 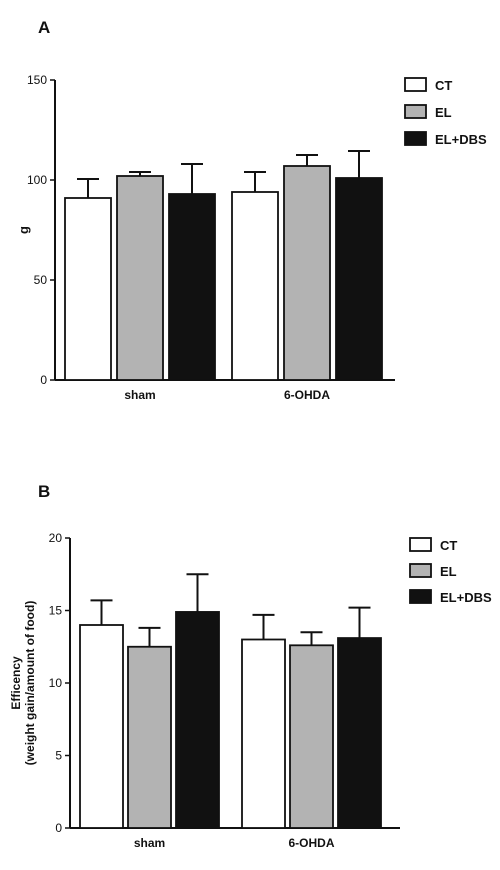 I want to click on y-tick-label: 150, so click(x=37, y=80).